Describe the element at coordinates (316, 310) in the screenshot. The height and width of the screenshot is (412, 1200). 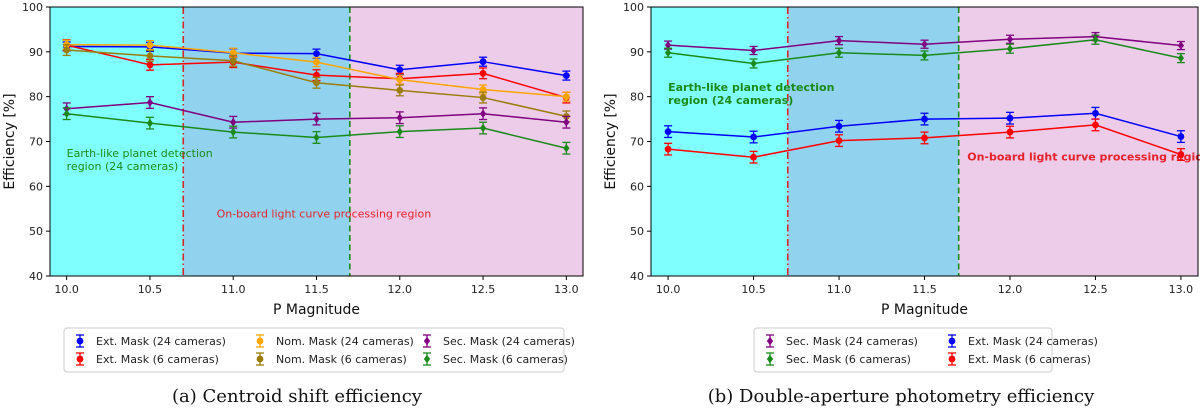
I see `x-axis-label: P Magnitude` at that location.